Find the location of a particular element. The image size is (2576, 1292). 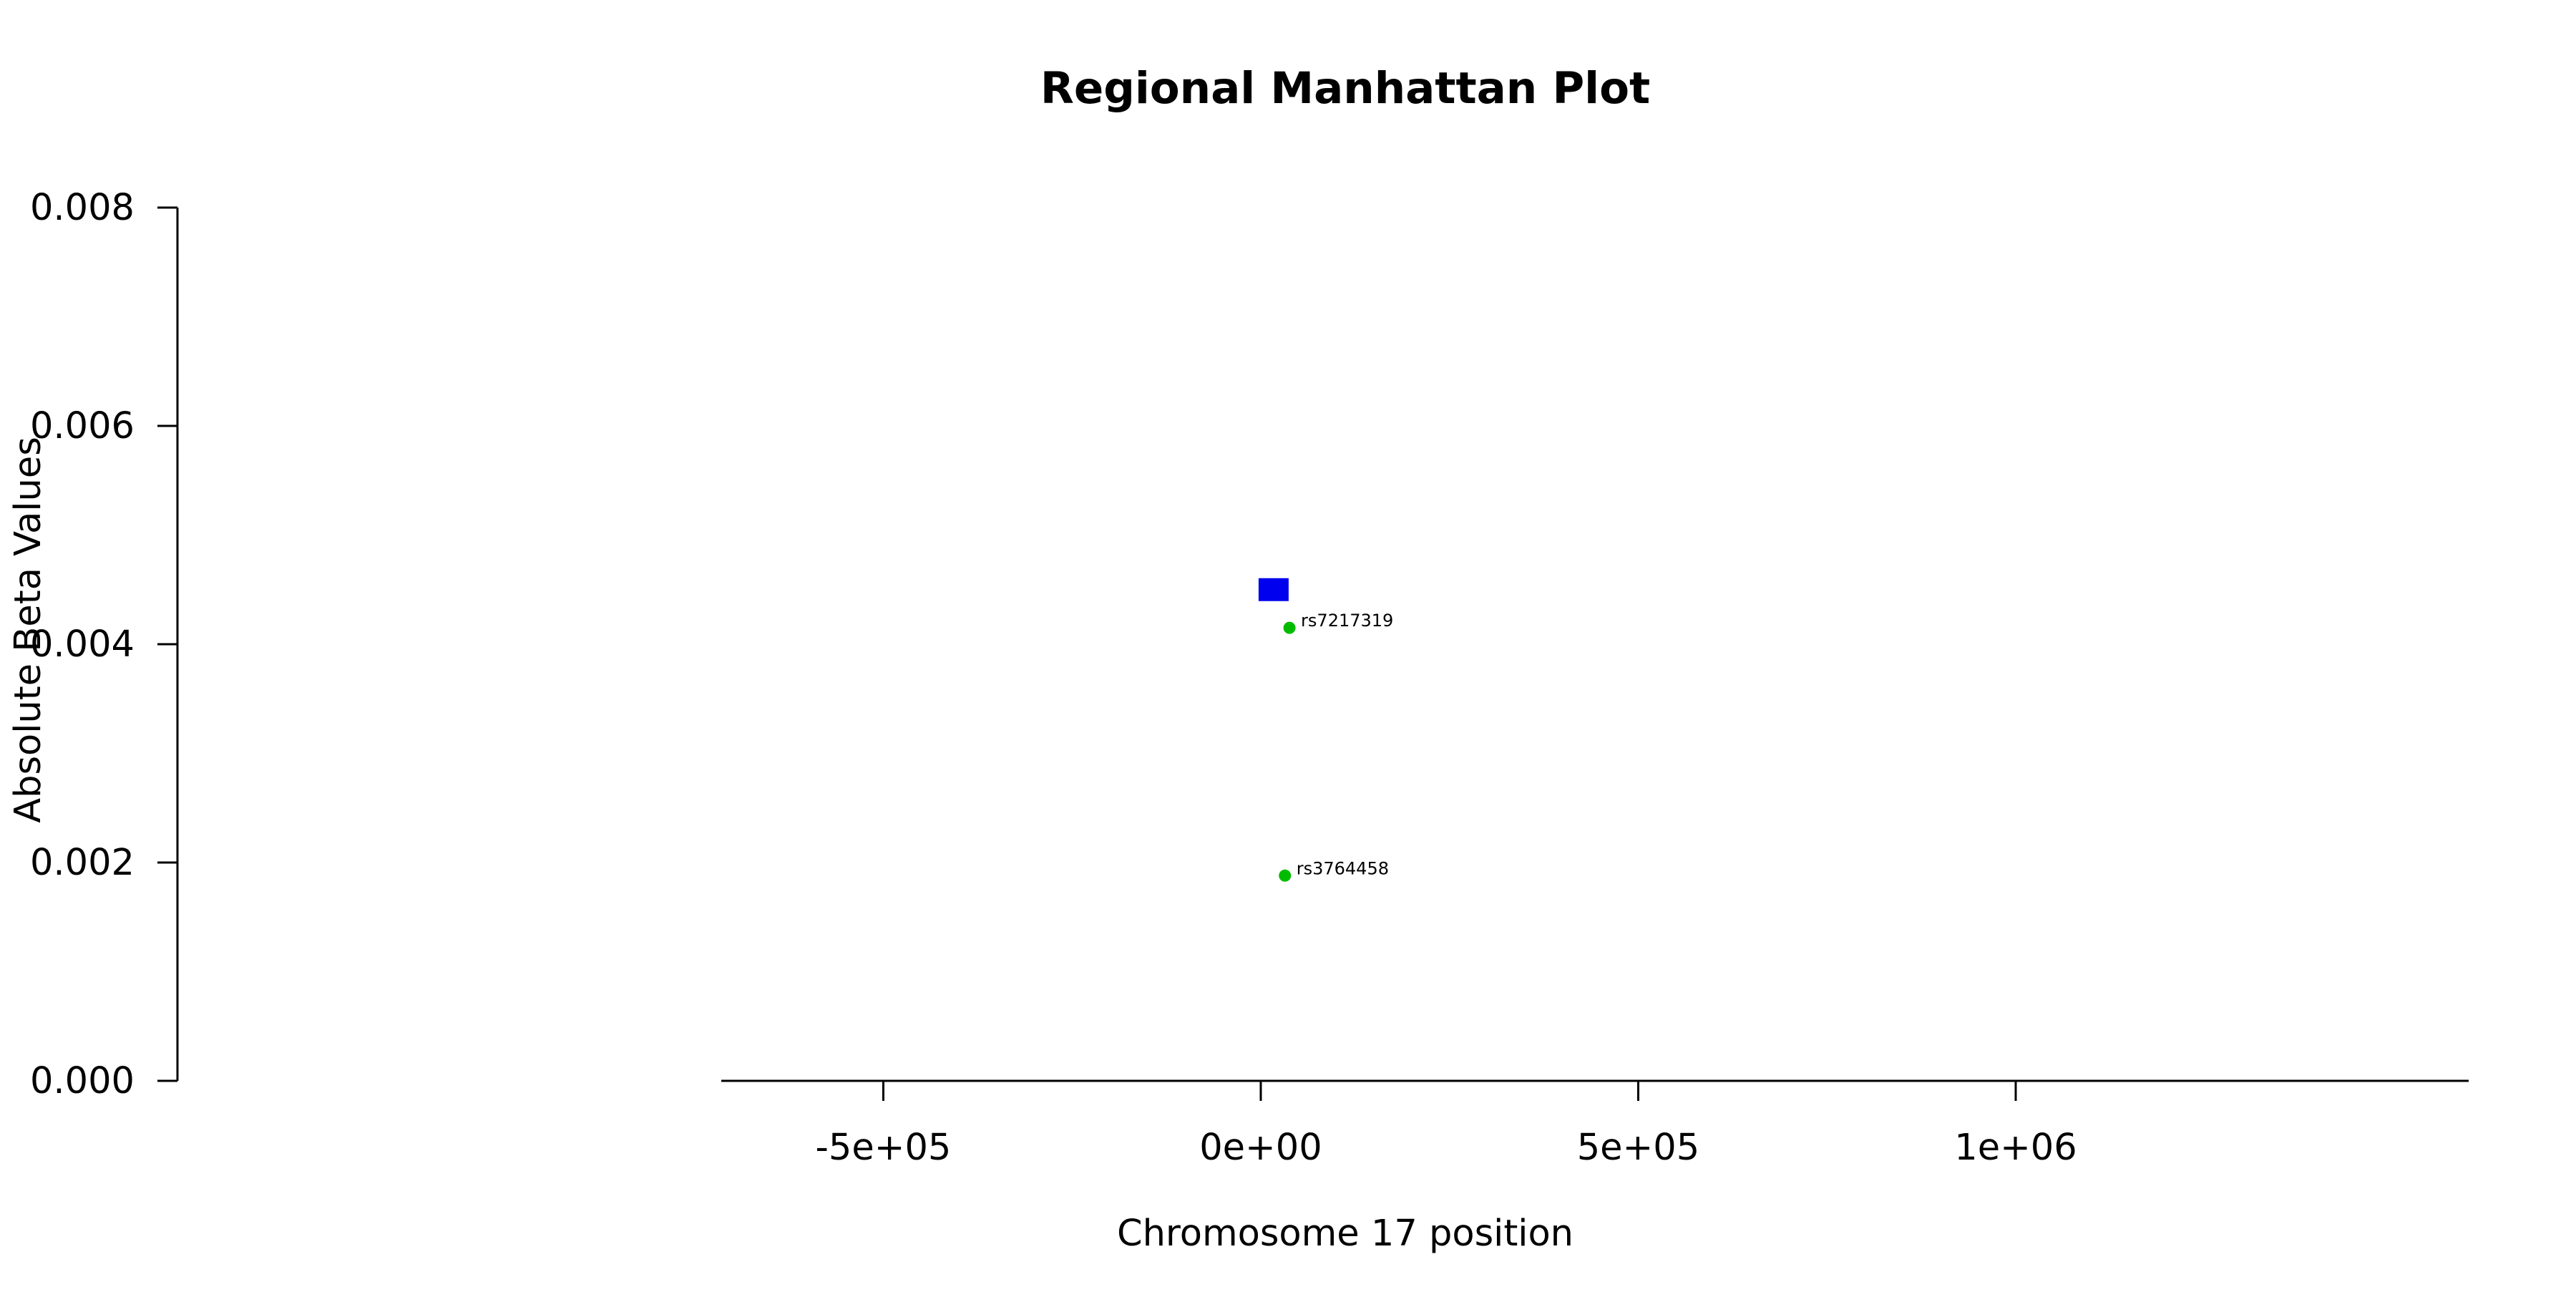

y-tick-label-2: 0.004 is located at coordinates (82, 644).